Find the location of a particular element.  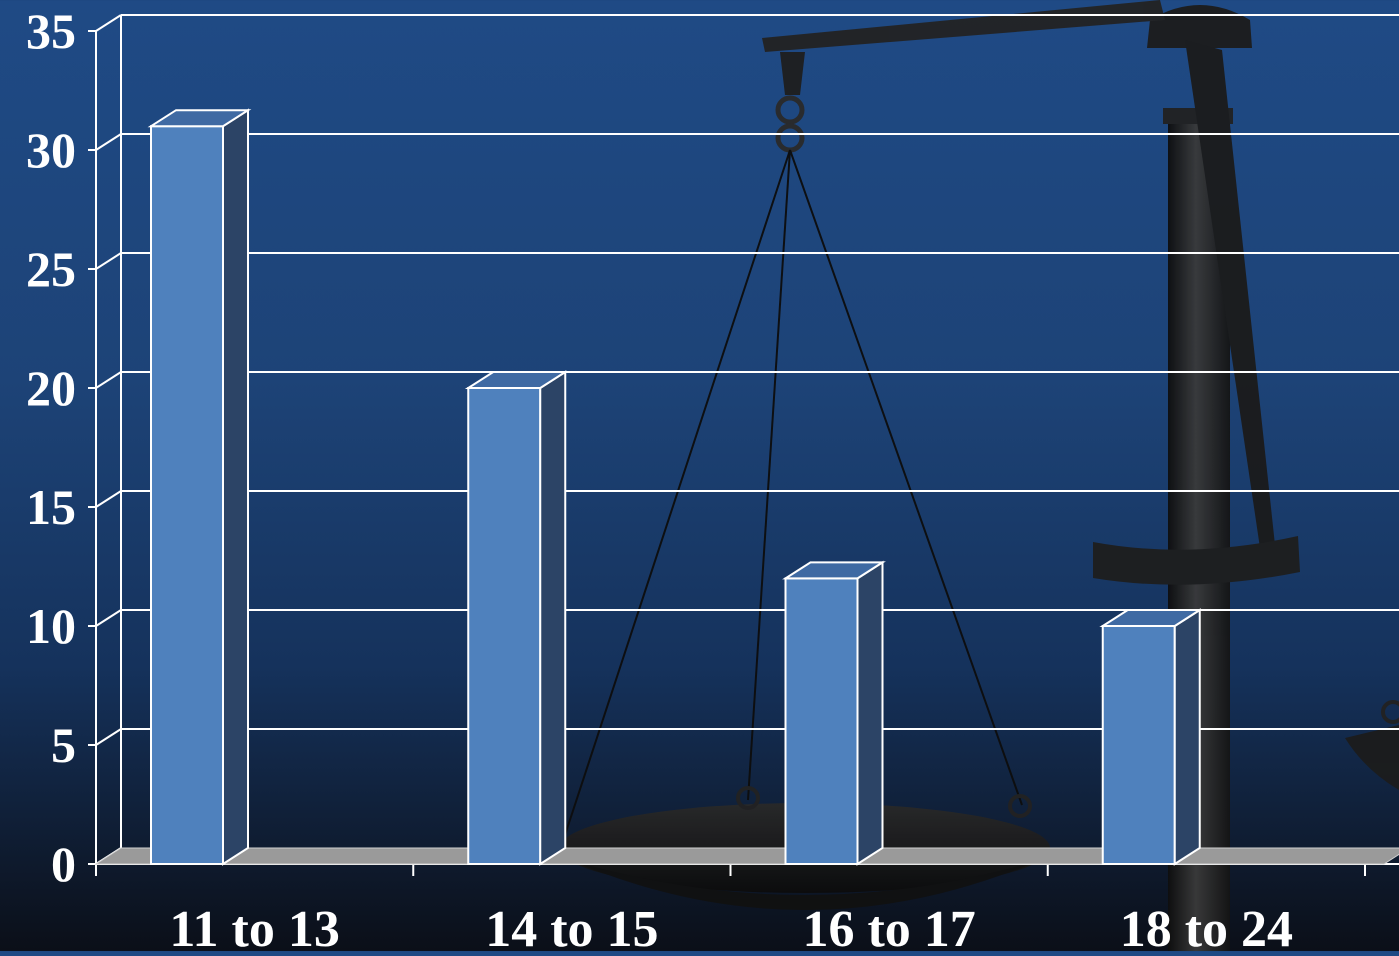

y-tick-label: 15 is located at coordinates (51, 507).